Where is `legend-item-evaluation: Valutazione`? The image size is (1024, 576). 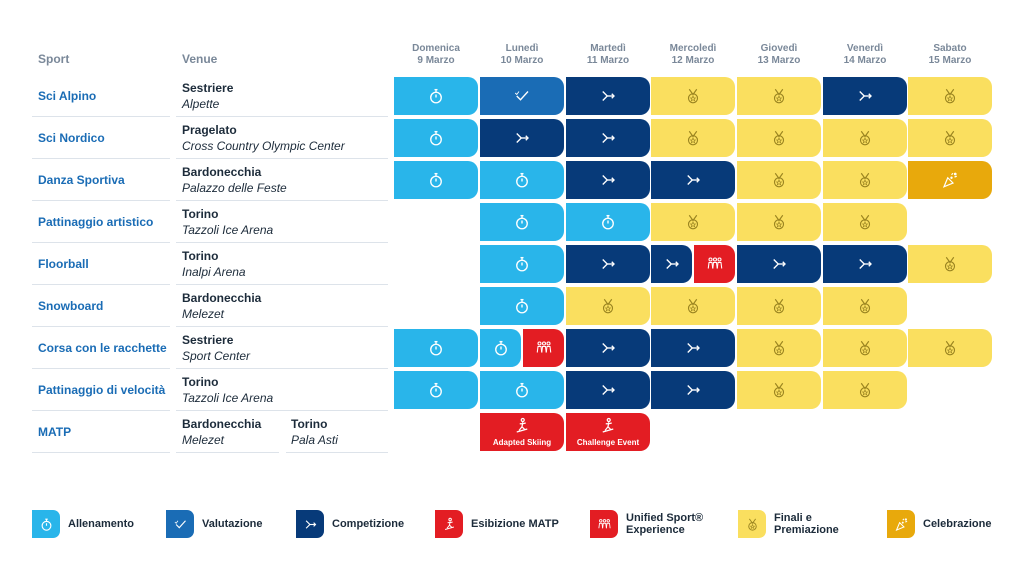 legend-item-evaluation: Valutazione is located at coordinates (214, 524).